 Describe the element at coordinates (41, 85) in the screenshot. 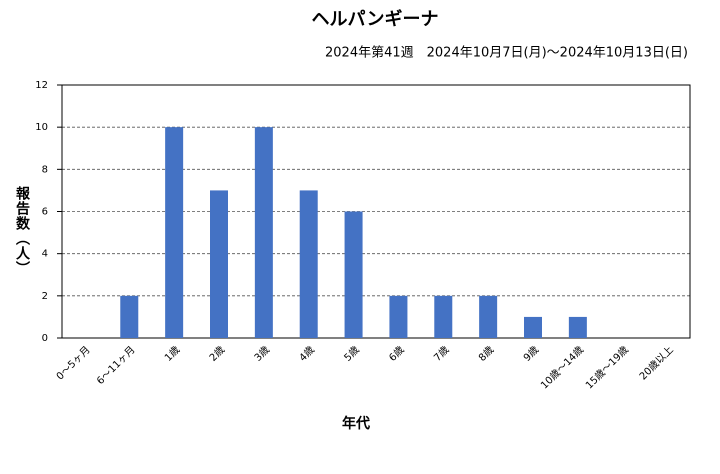

I see `y-tick-label: 12` at that location.